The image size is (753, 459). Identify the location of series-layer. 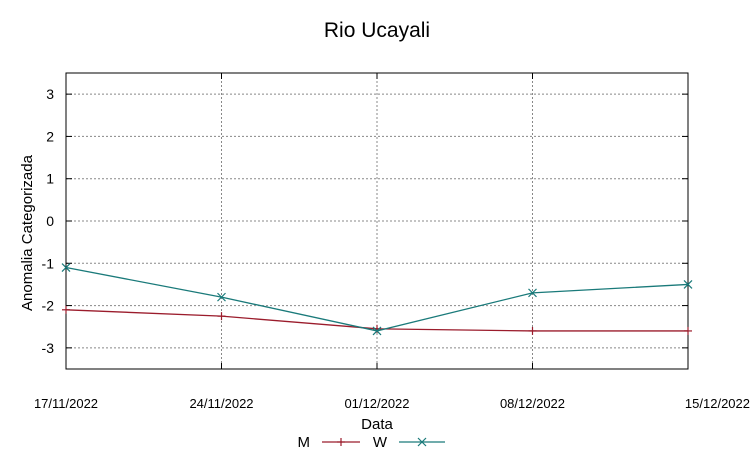
(377, 299).